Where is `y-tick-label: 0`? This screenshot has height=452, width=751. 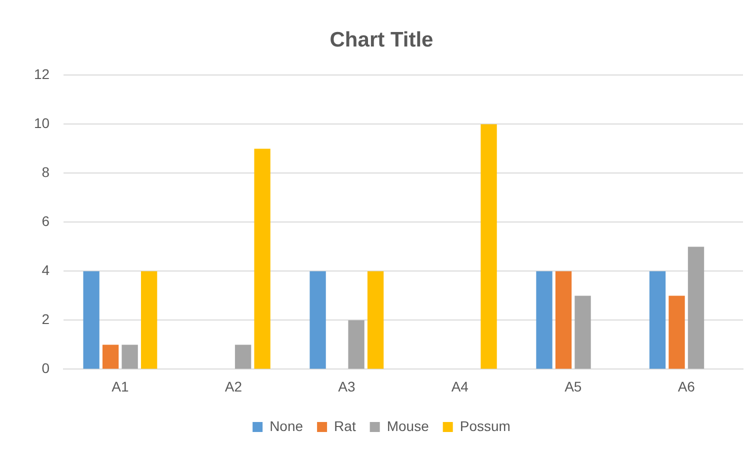 y-tick-label: 0 is located at coordinates (46, 368).